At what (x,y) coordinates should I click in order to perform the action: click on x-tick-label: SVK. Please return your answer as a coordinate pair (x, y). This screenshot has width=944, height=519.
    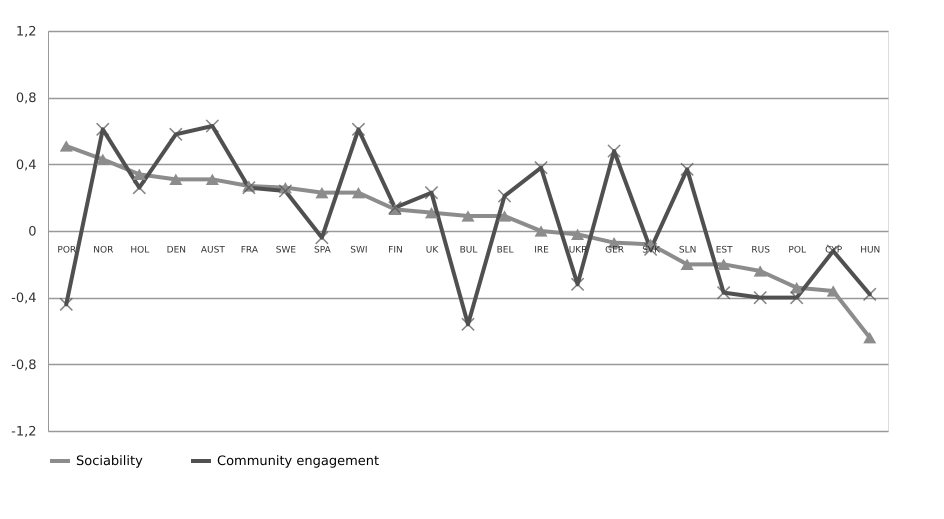
    Looking at the image, I should click on (652, 251).